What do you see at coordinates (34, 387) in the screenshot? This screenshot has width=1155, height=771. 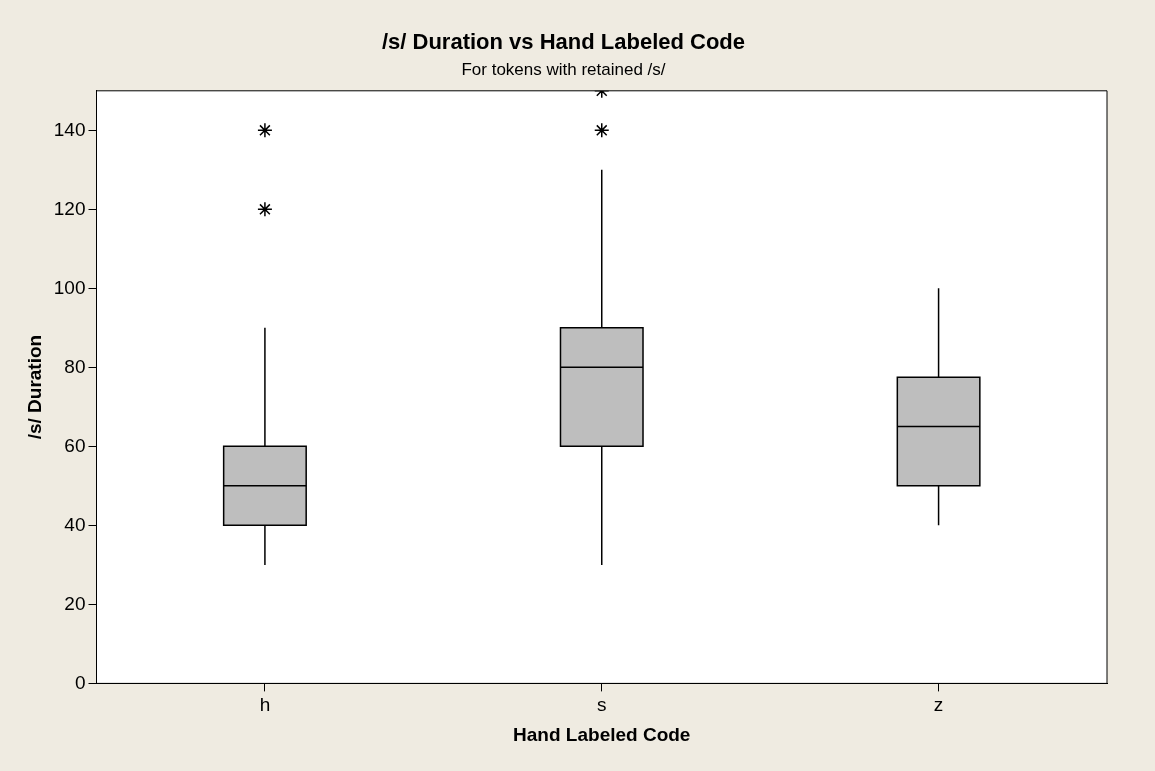 I see `y-axis-title: /s/ Duration` at bounding box center [34, 387].